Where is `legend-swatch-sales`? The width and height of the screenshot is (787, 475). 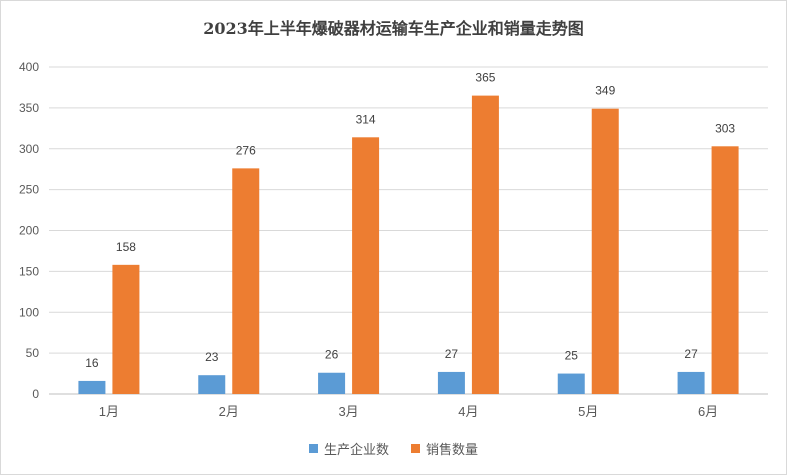 legend-swatch-sales is located at coordinates (415, 448).